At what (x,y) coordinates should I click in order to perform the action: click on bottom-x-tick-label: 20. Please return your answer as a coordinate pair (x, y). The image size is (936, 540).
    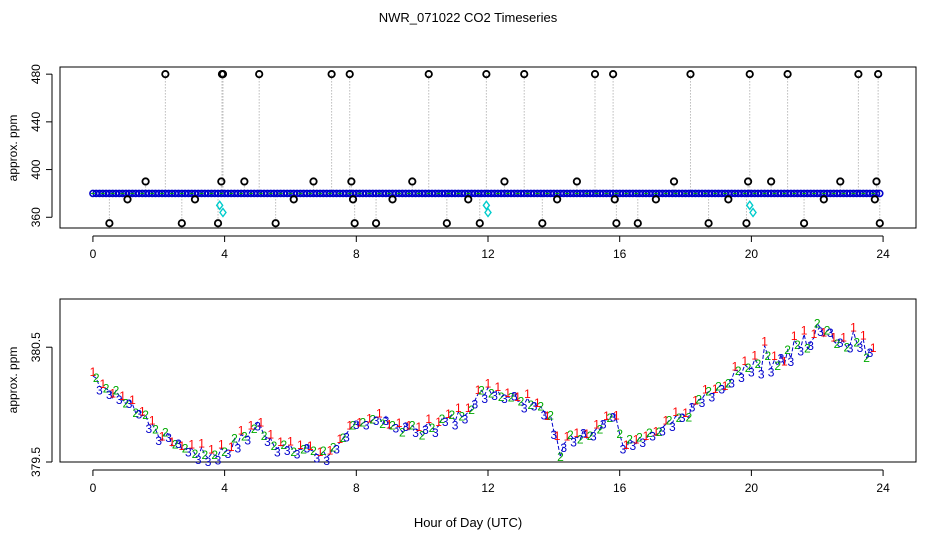
    Looking at the image, I should click on (752, 488).